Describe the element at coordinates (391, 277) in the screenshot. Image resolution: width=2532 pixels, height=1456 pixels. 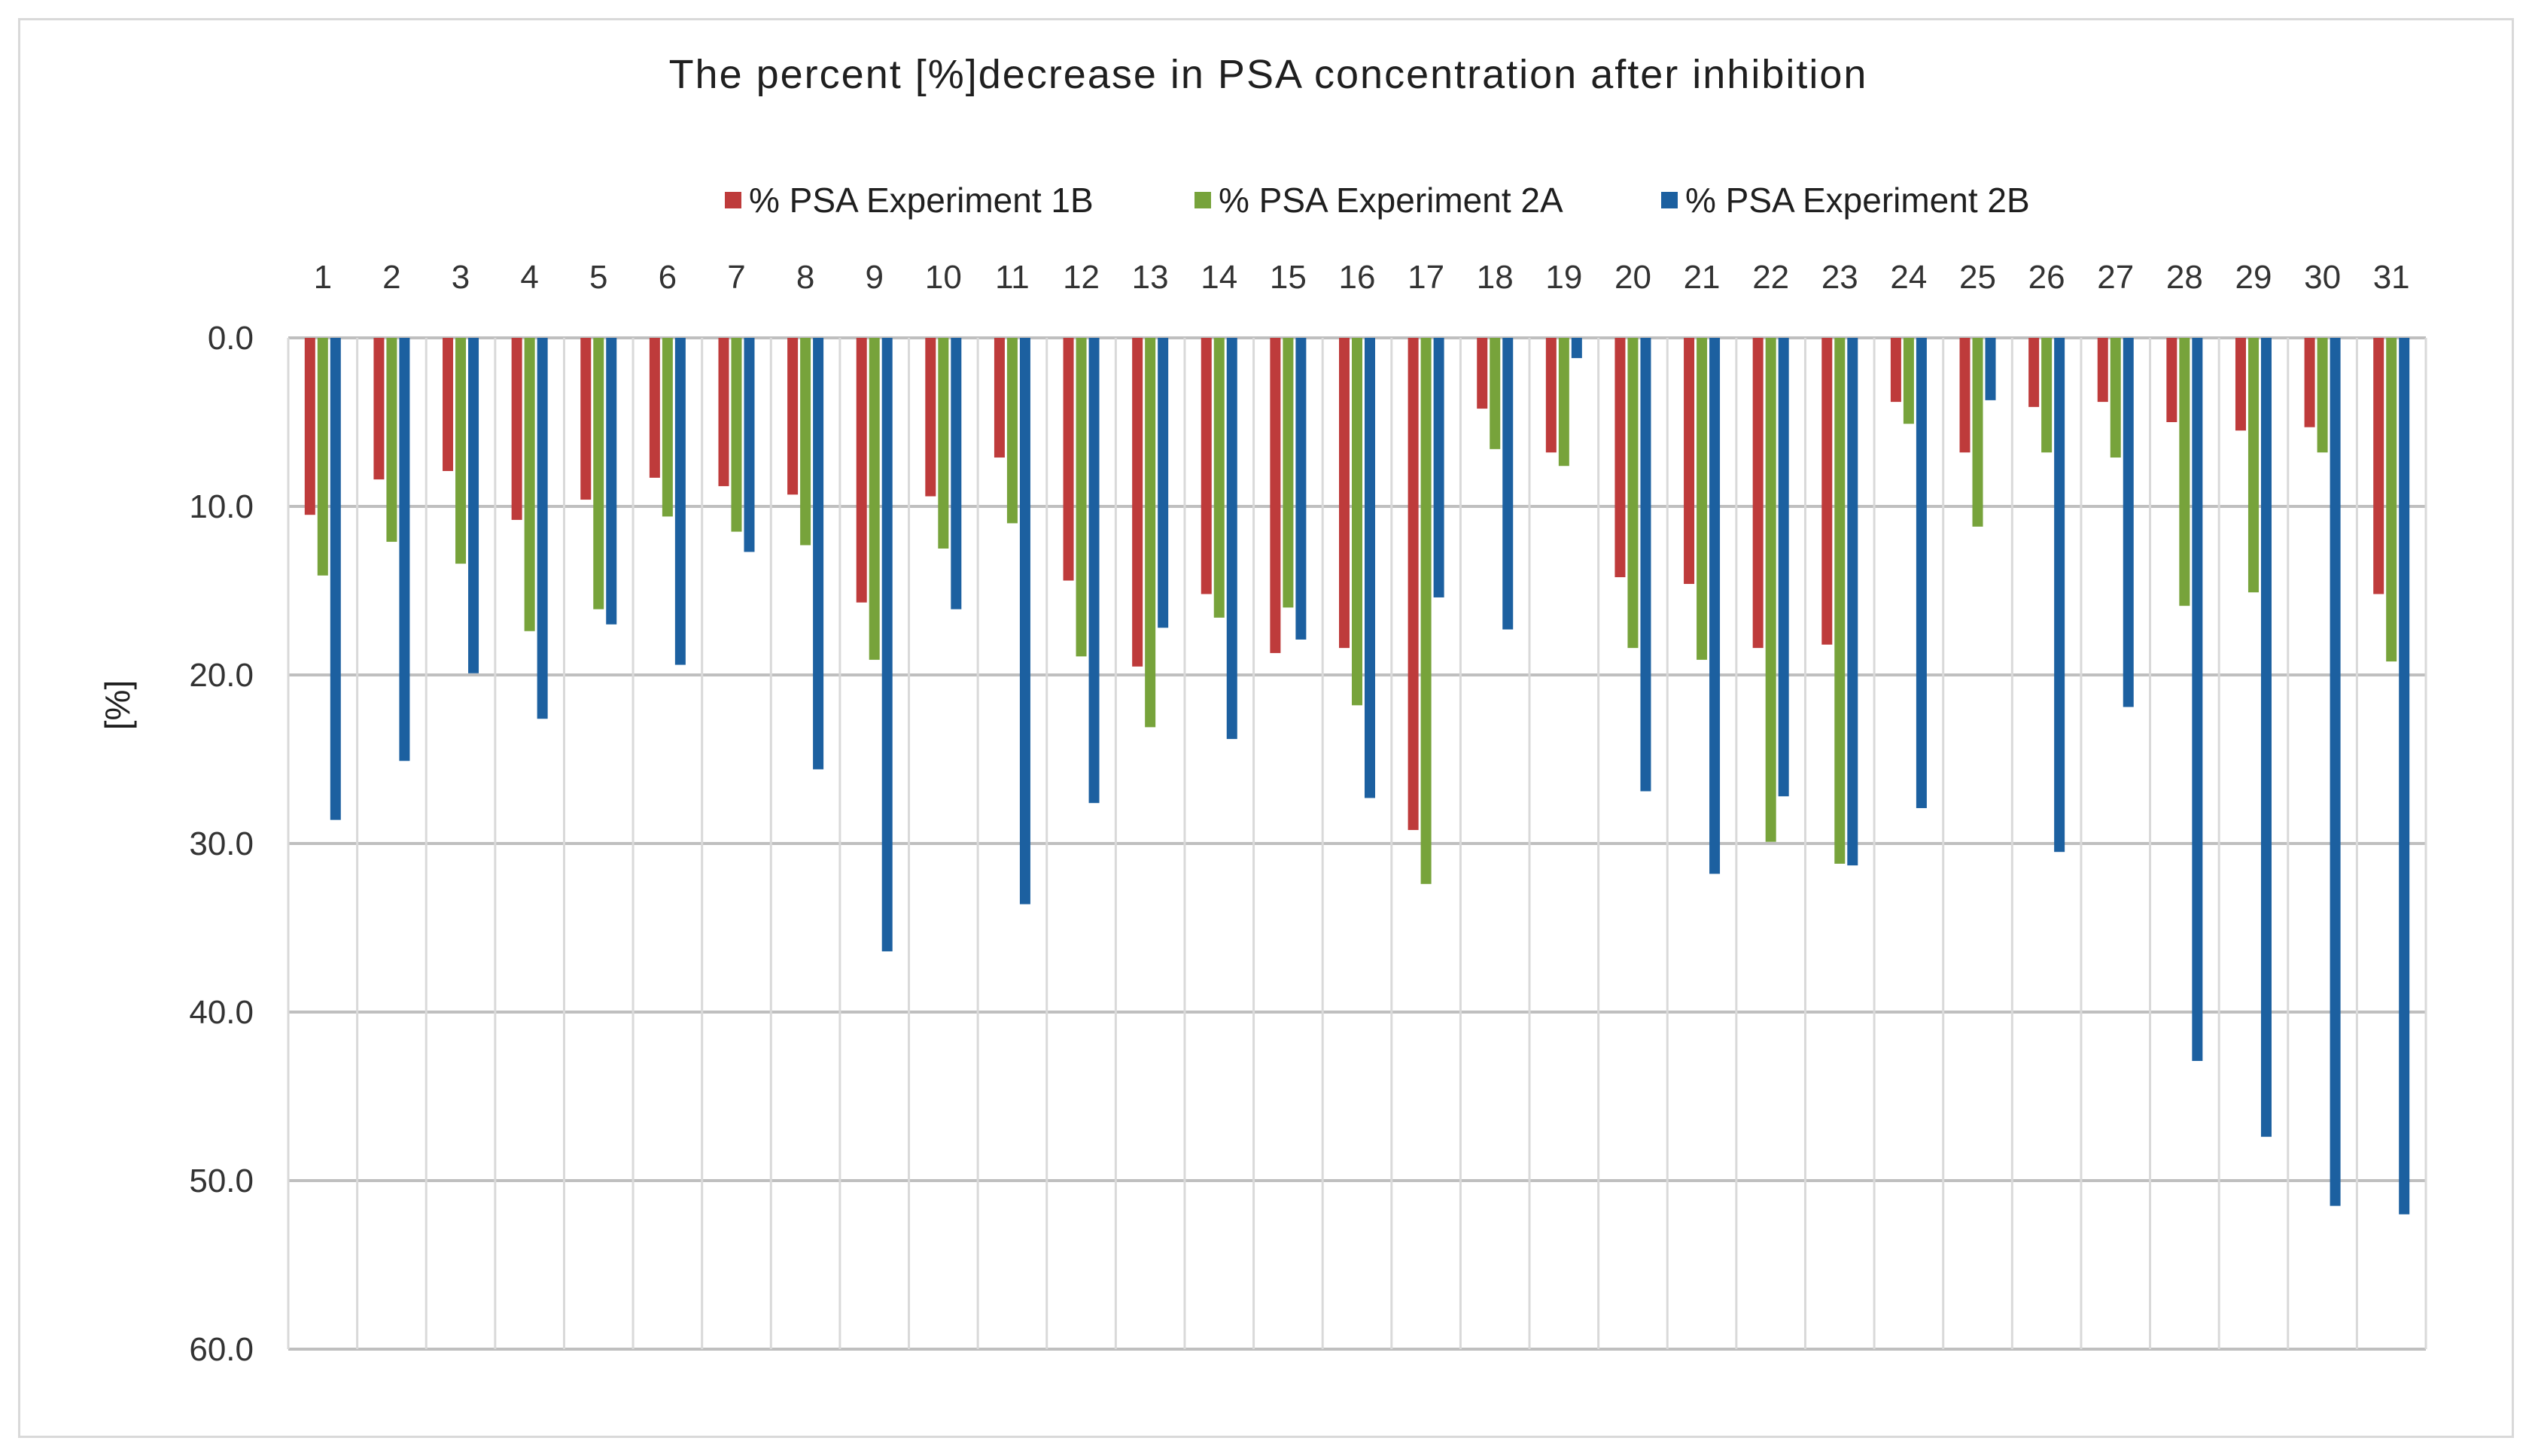
I see `x-tick-label: 2` at that location.